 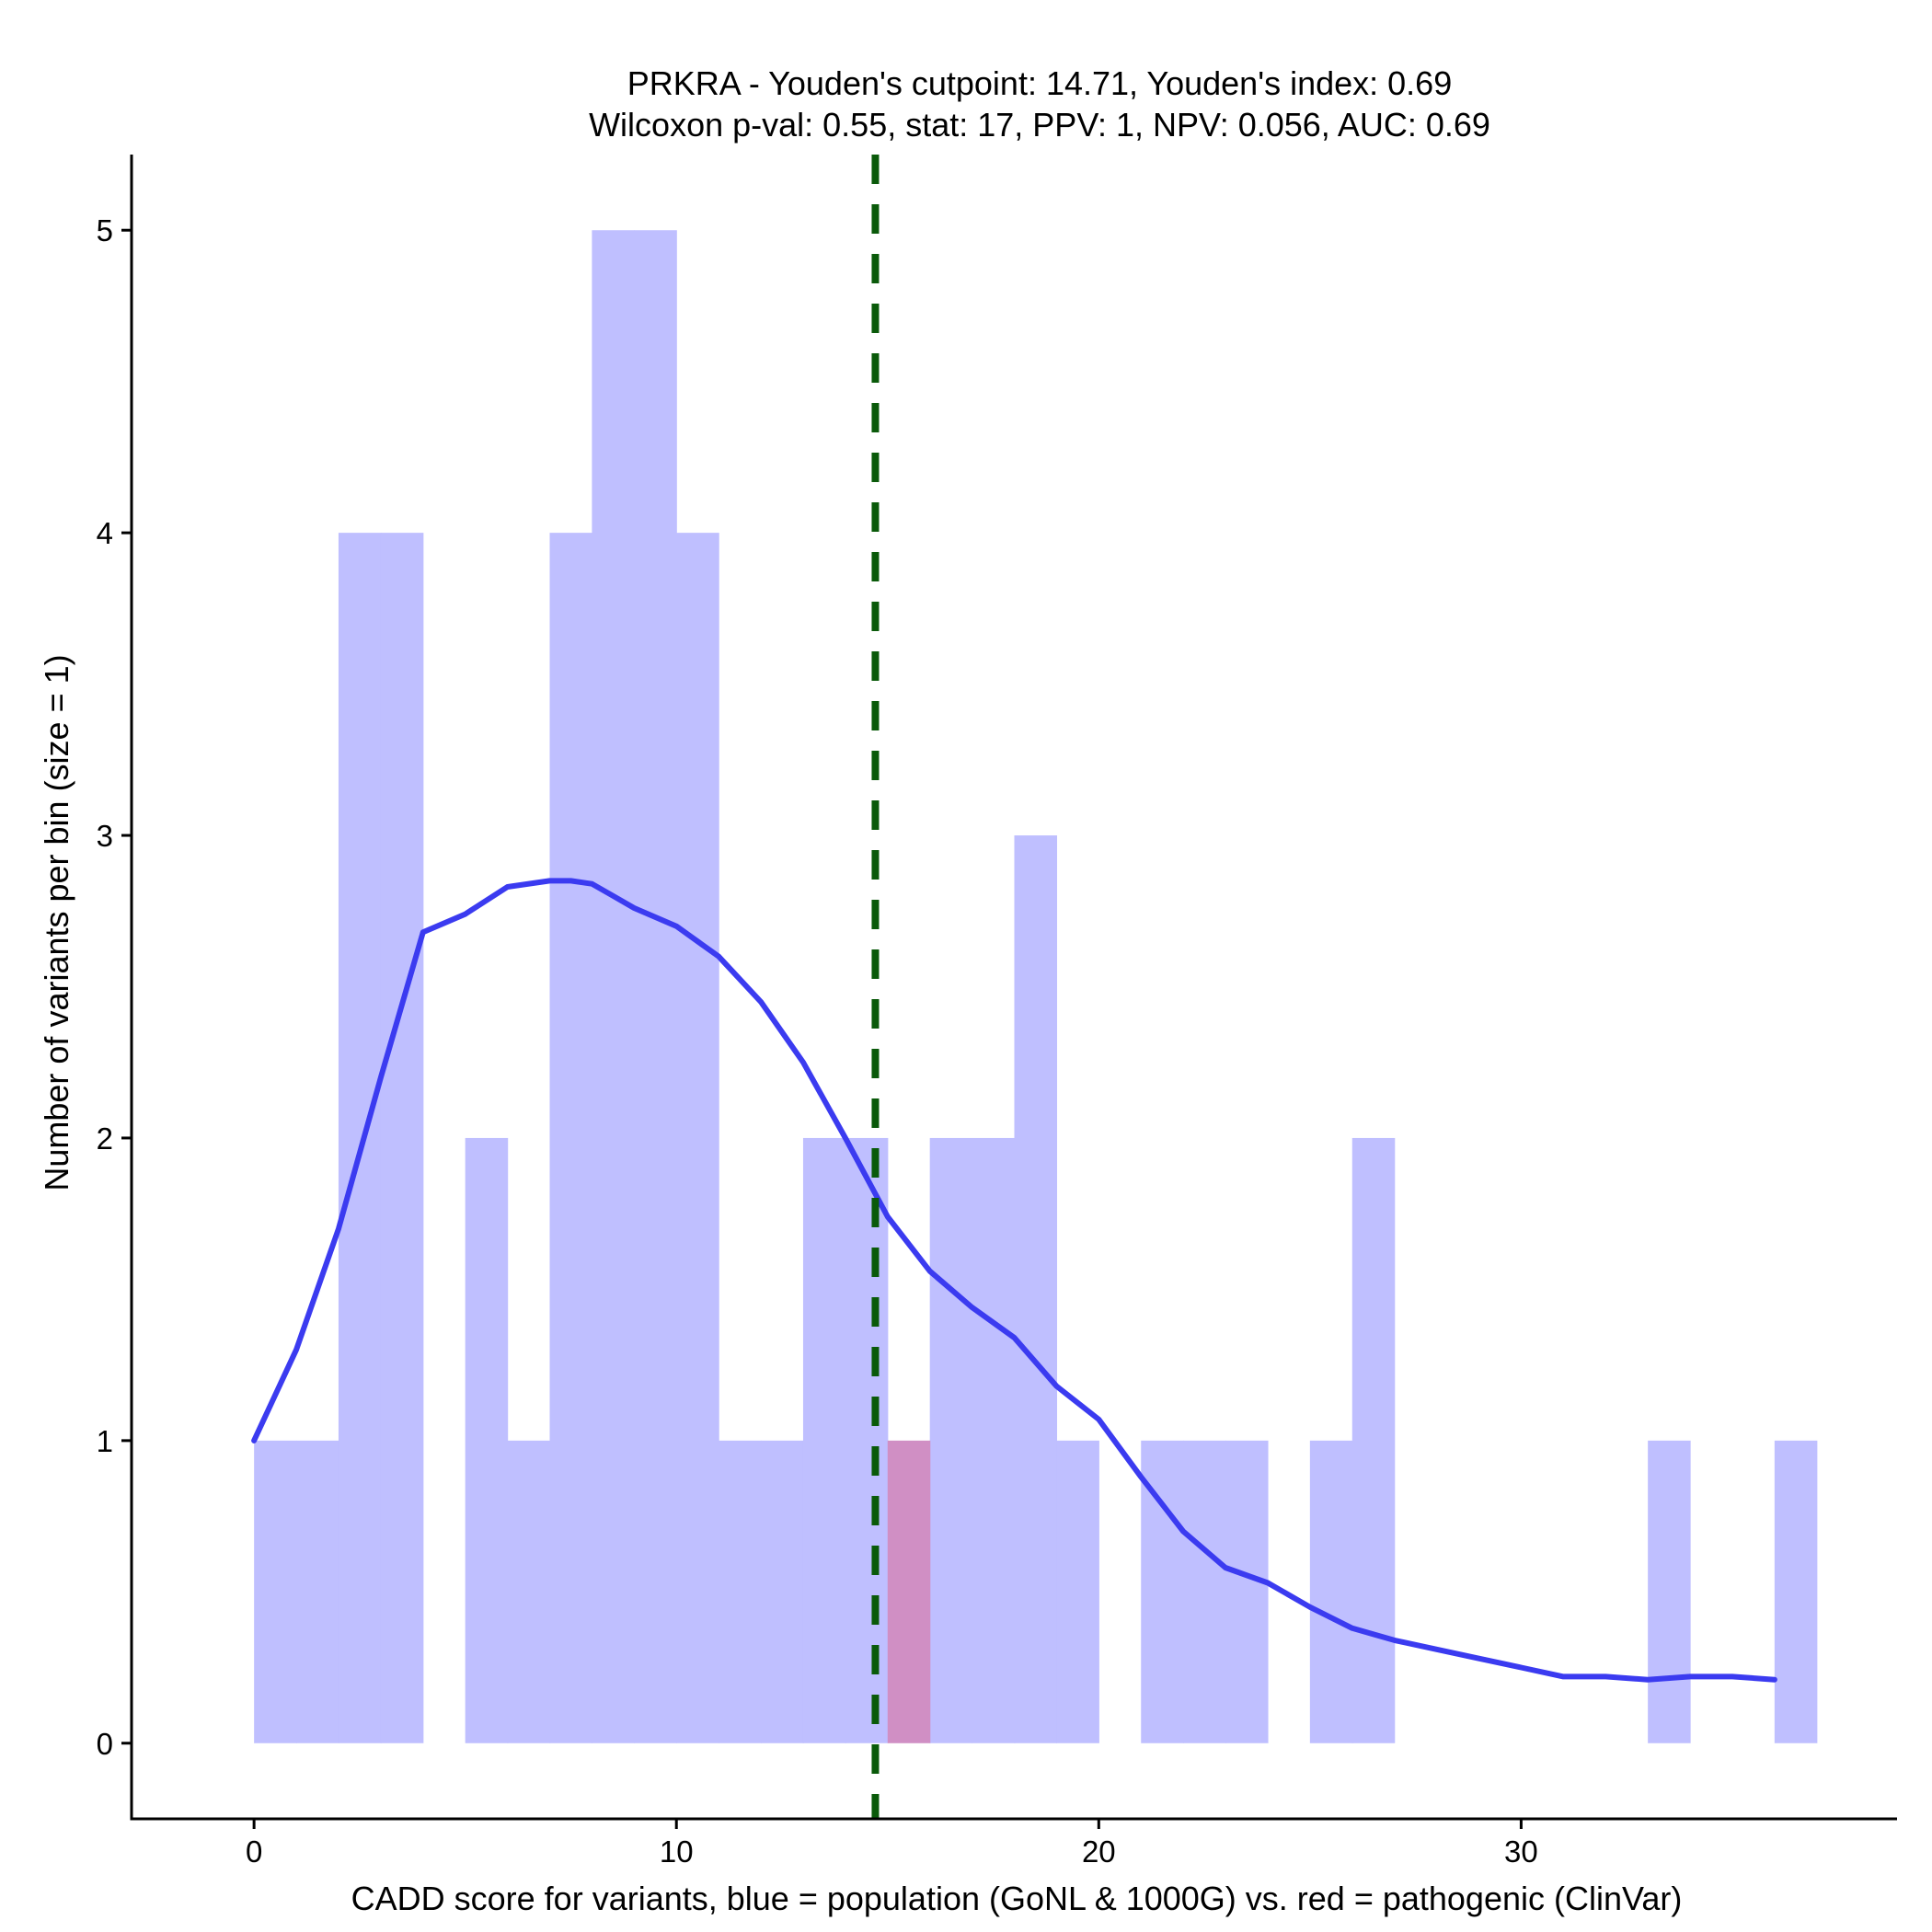 What do you see at coordinates (105, 533) in the screenshot?
I see `y-tick-label: 4` at bounding box center [105, 533].